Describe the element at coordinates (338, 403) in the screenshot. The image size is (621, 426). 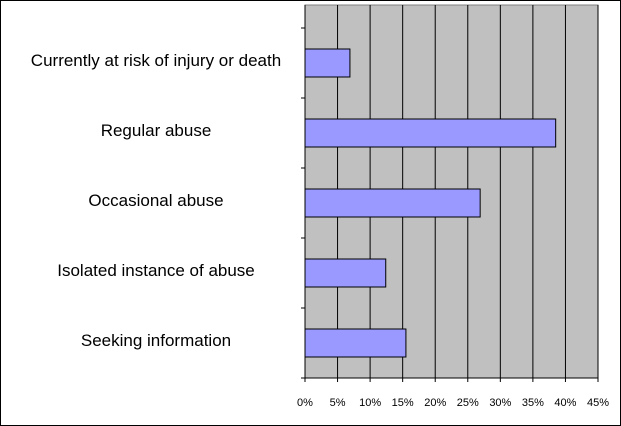
I see `x-tick-label: 5%` at that location.